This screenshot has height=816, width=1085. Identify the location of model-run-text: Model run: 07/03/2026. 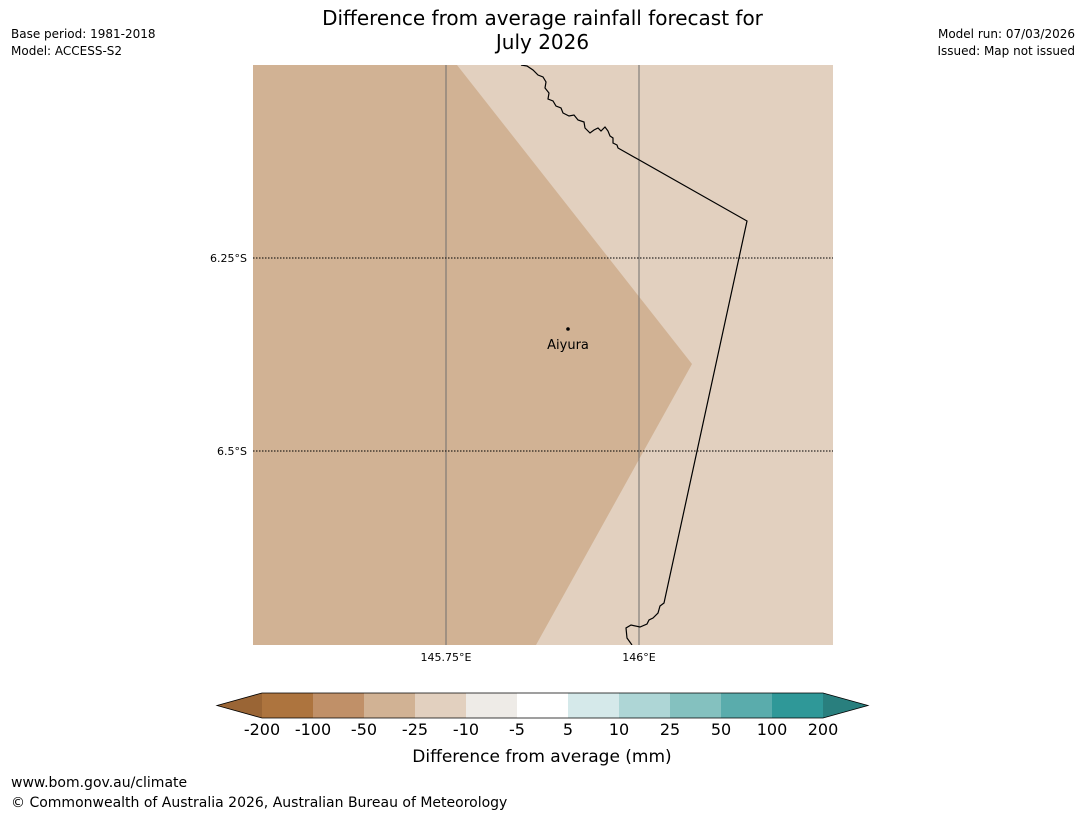
(1006, 34).